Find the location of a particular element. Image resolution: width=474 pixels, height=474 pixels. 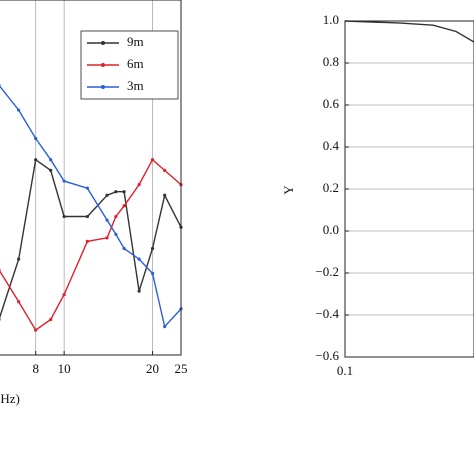

legend-label: 9m is located at coordinates (135, 41).